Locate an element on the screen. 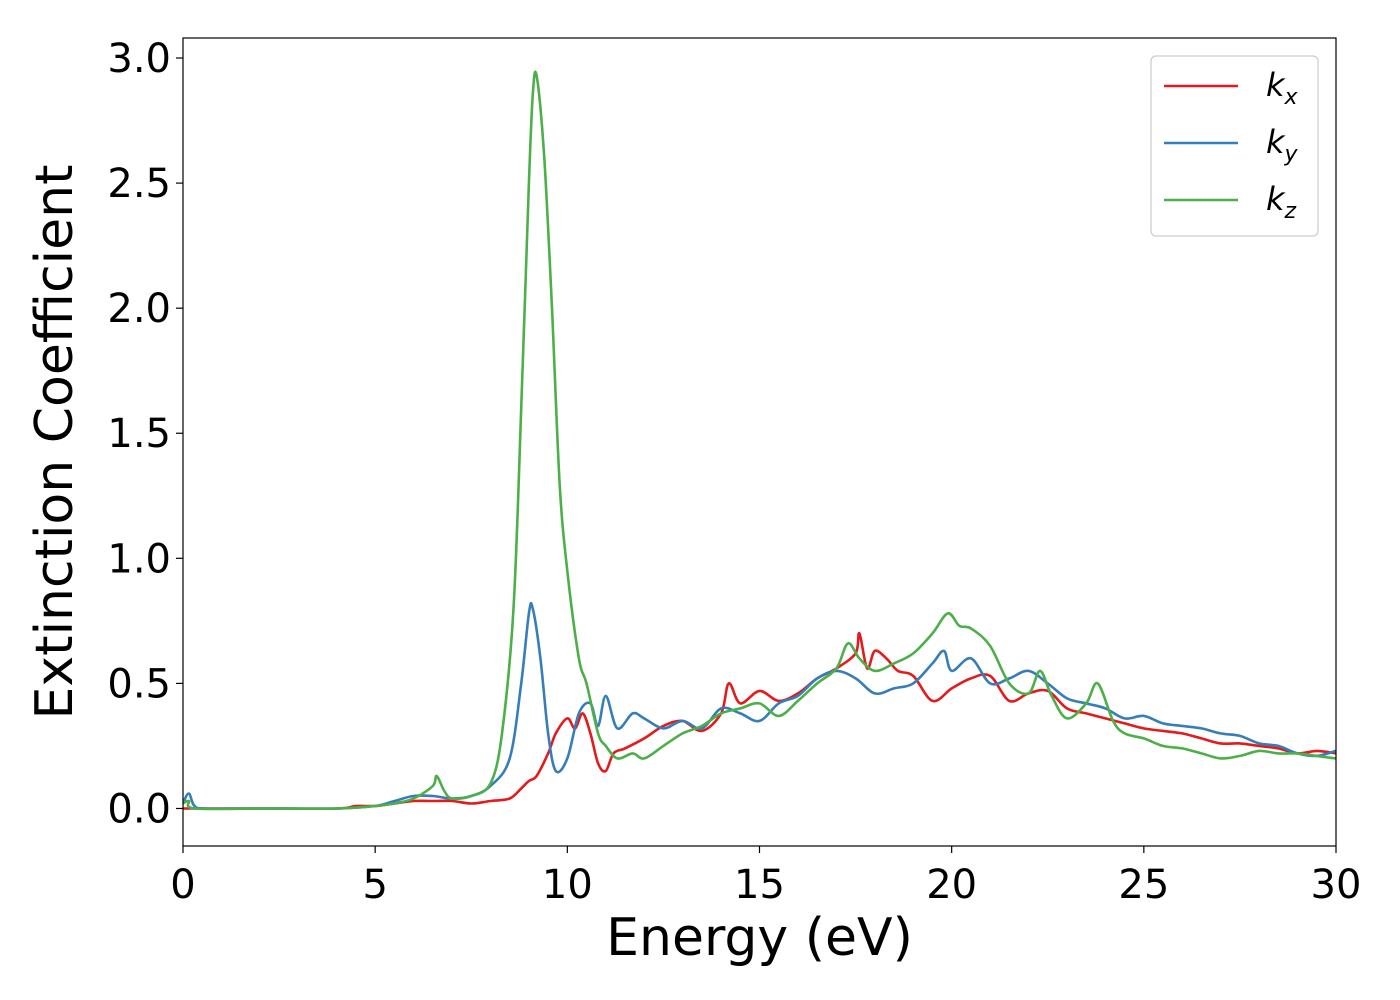  x-tick-label: 5 is located at coordinates (374, 885).